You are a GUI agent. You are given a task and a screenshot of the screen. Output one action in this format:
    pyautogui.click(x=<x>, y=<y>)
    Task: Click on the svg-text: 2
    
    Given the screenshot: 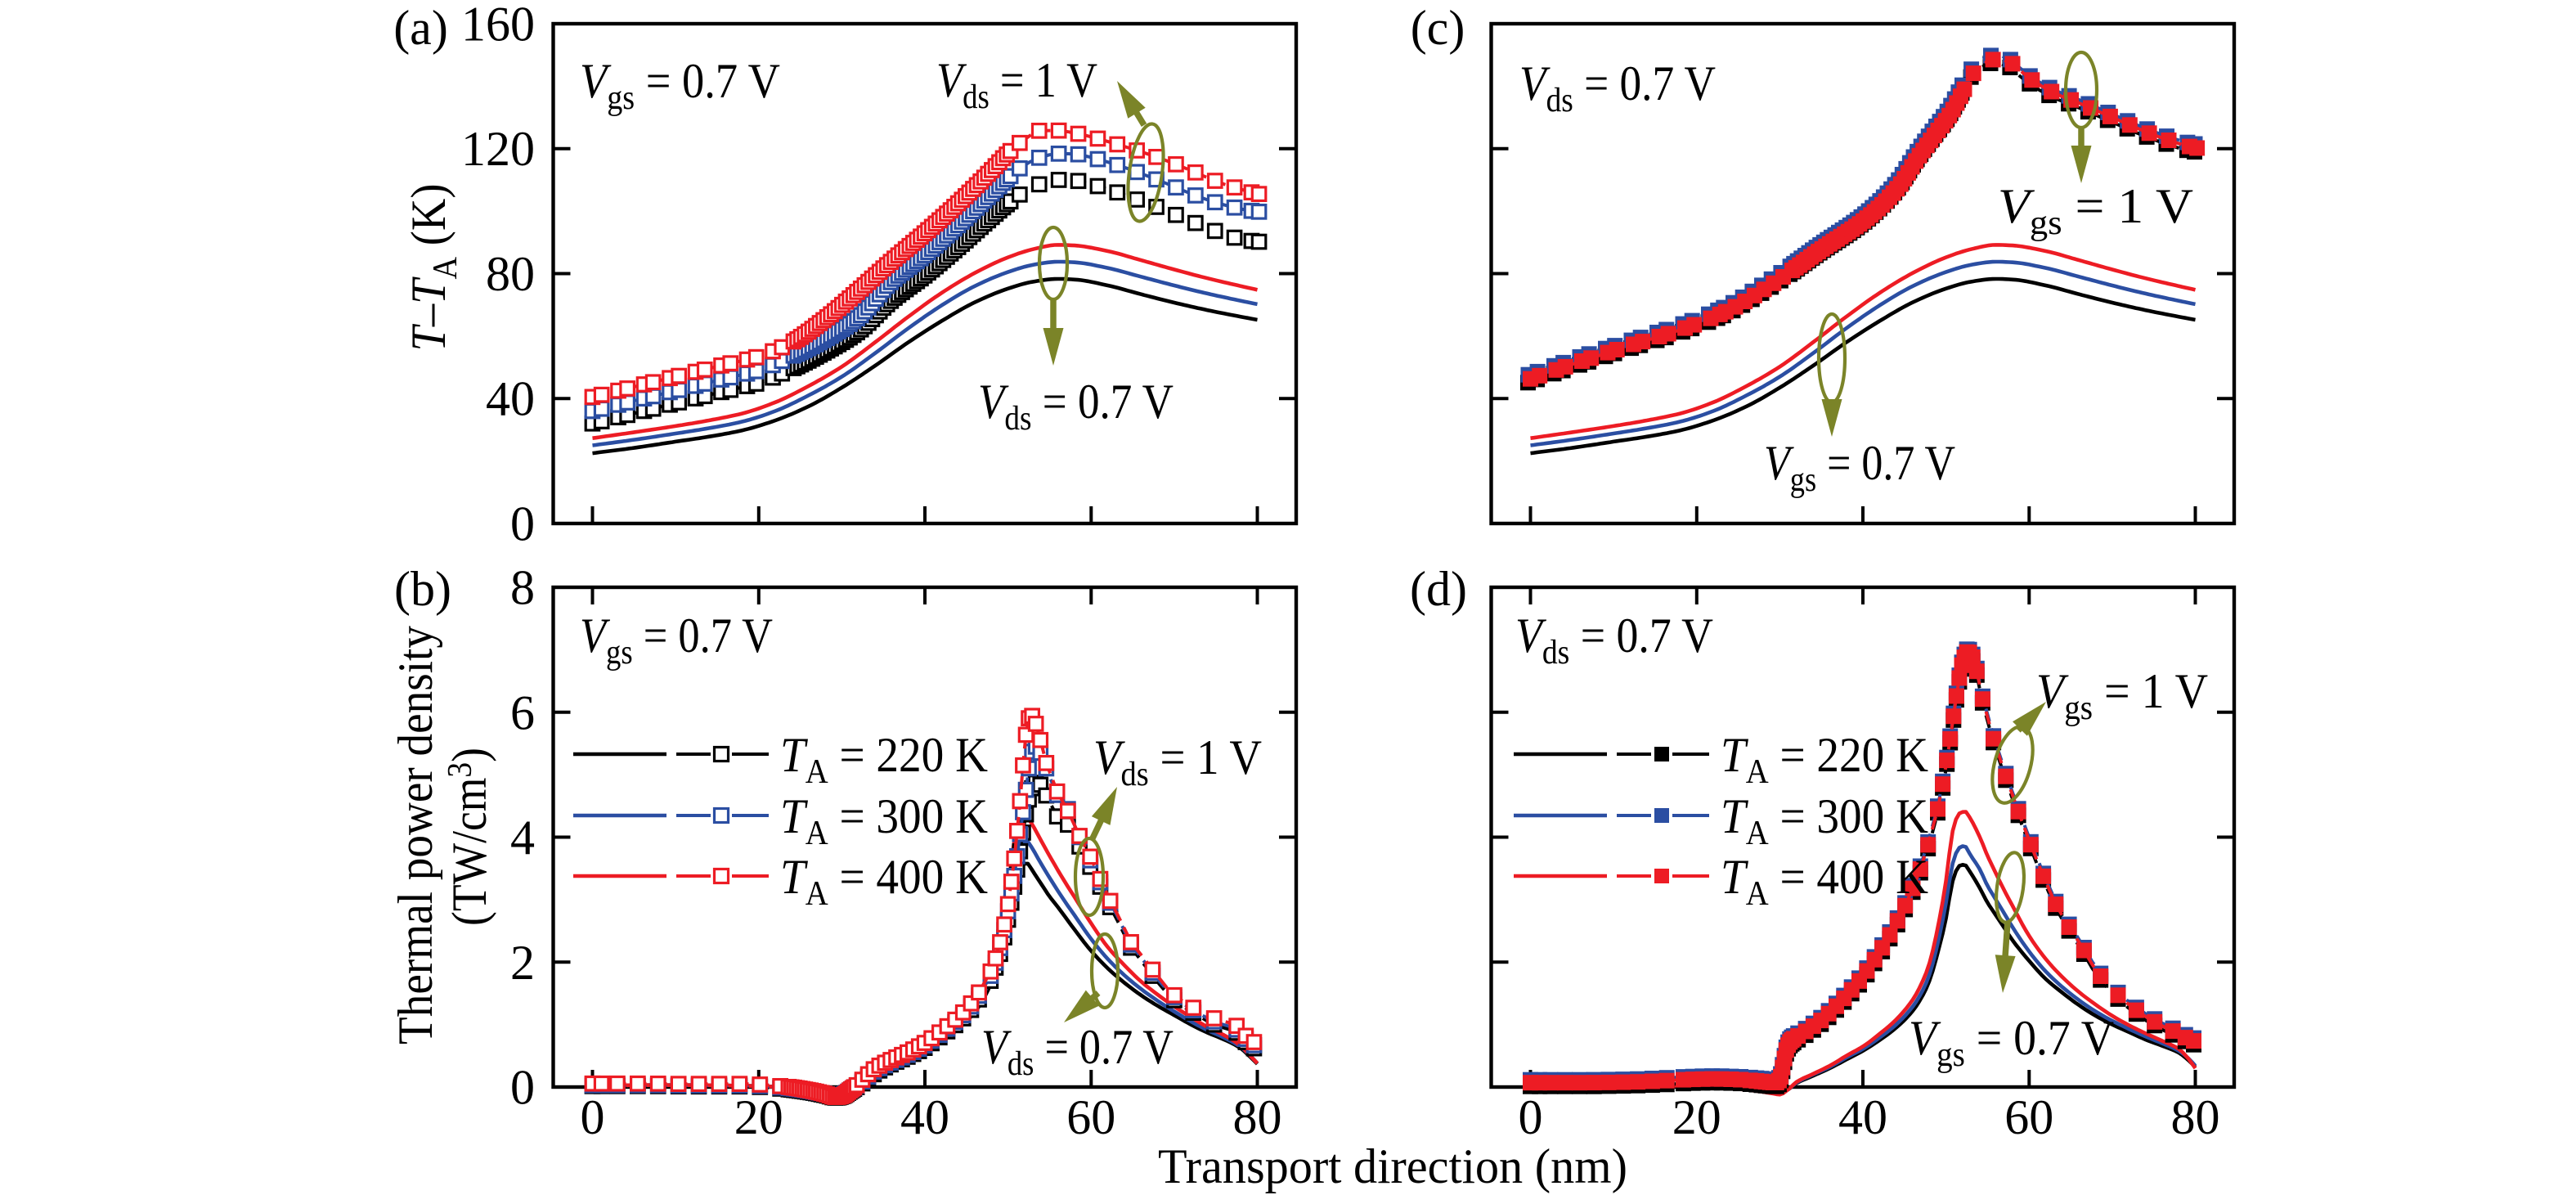 What is the action you would take?
    pyautogui.click(x=522, y=963)
    